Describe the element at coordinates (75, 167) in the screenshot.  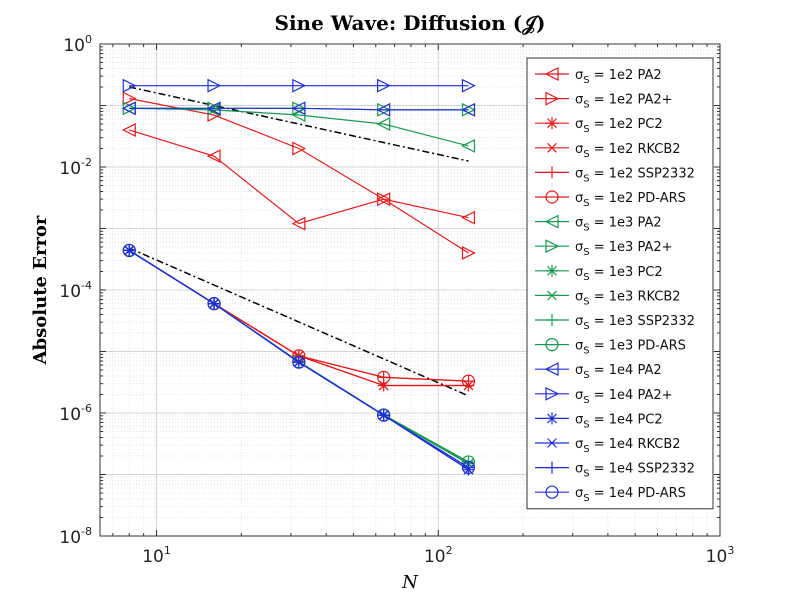
I see `y-tick-label: 10⁻²` at that location.